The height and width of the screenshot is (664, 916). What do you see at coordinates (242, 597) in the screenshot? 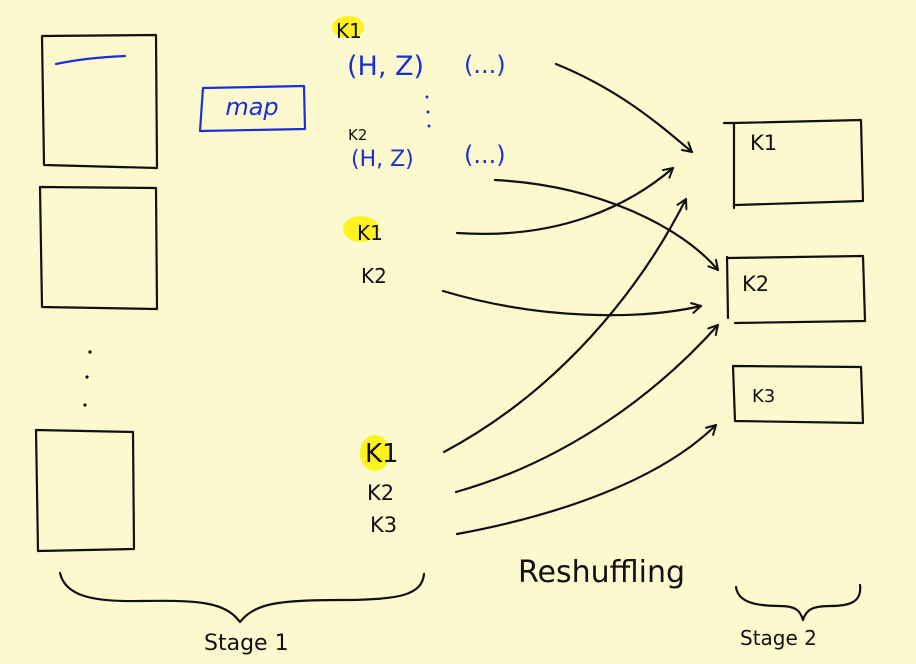
I see `stage1-brace` at bounding box center [242, 597].